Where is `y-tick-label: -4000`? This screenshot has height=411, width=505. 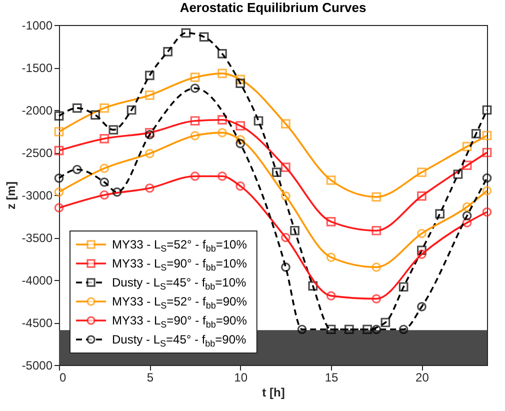 y-tick-label: -4000 is located at coordinates (37, 281).